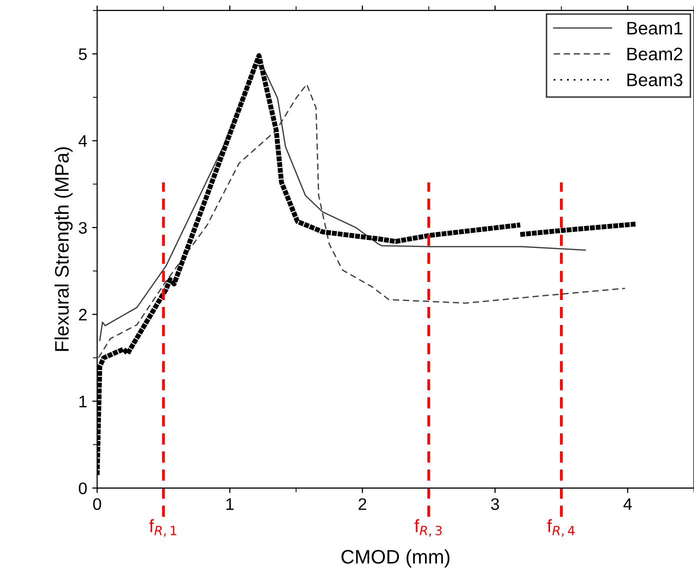 The height and width of the screenshot is (581, 694). I want to click on x-tick-label: 1, so click(230, 504).